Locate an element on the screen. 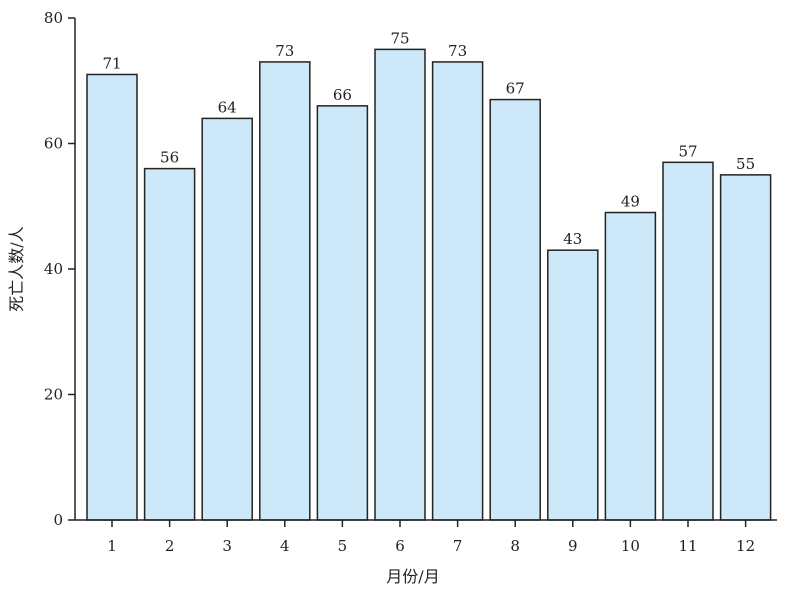 Image resolution: width=797 pixels, height=594 pixels. y-axis: 0 20 40 60 80 is located at coordinates (60, 269).